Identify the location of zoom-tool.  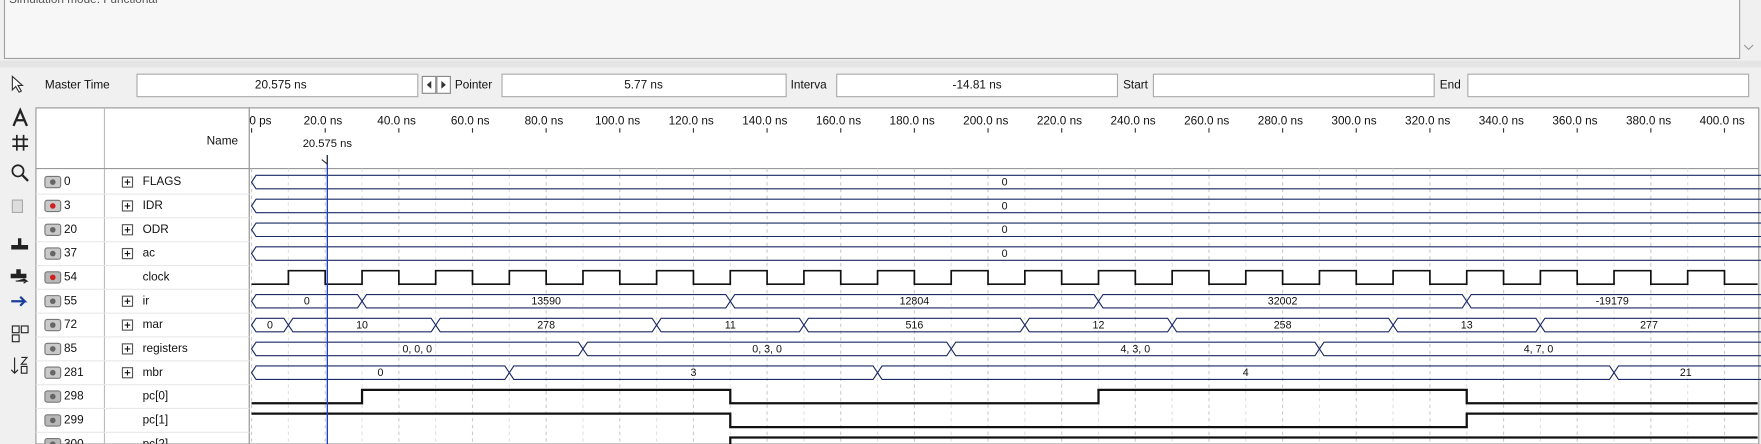
(18, 171).